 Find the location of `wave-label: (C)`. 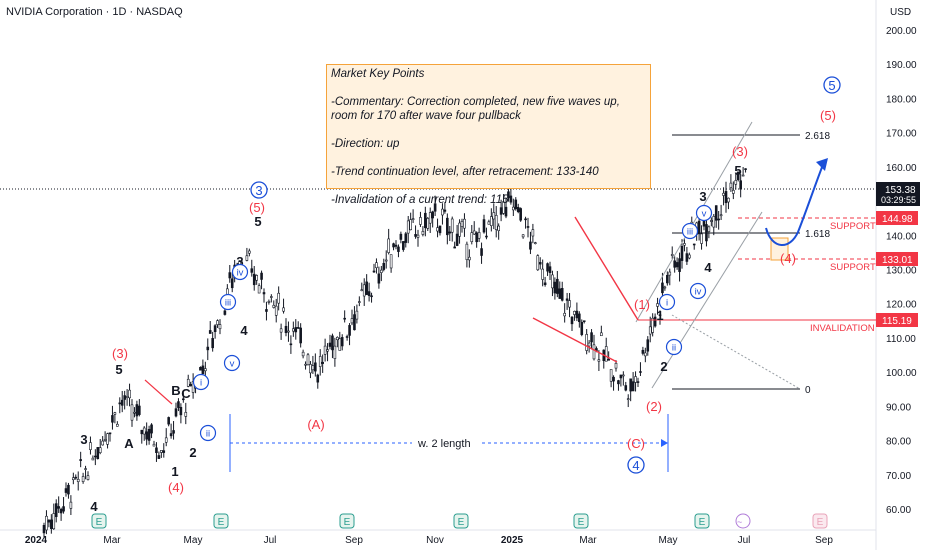

wave-label: (C) is located at coordinates (636, 443).